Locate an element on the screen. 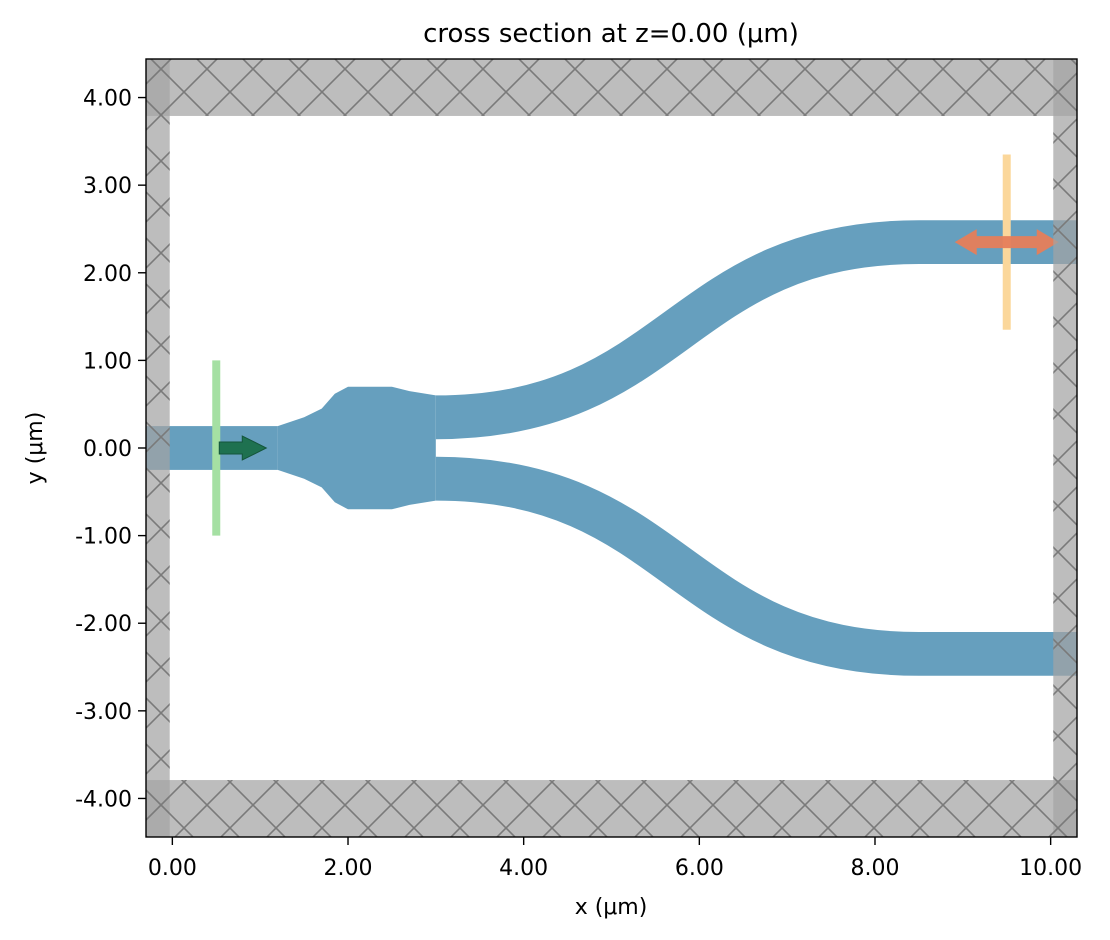 The height and width of the screenshot is (940, 1110). y-tick-label: -4.00 is located at coordinates (103, 799).